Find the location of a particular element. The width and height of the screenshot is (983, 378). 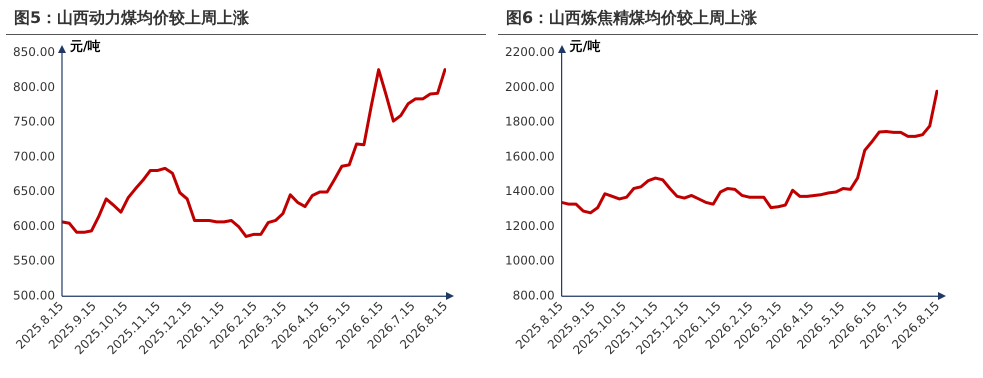

chart-title: 图5：山西动力煤均价较上周上涨 is located at coordinates (246, 17).